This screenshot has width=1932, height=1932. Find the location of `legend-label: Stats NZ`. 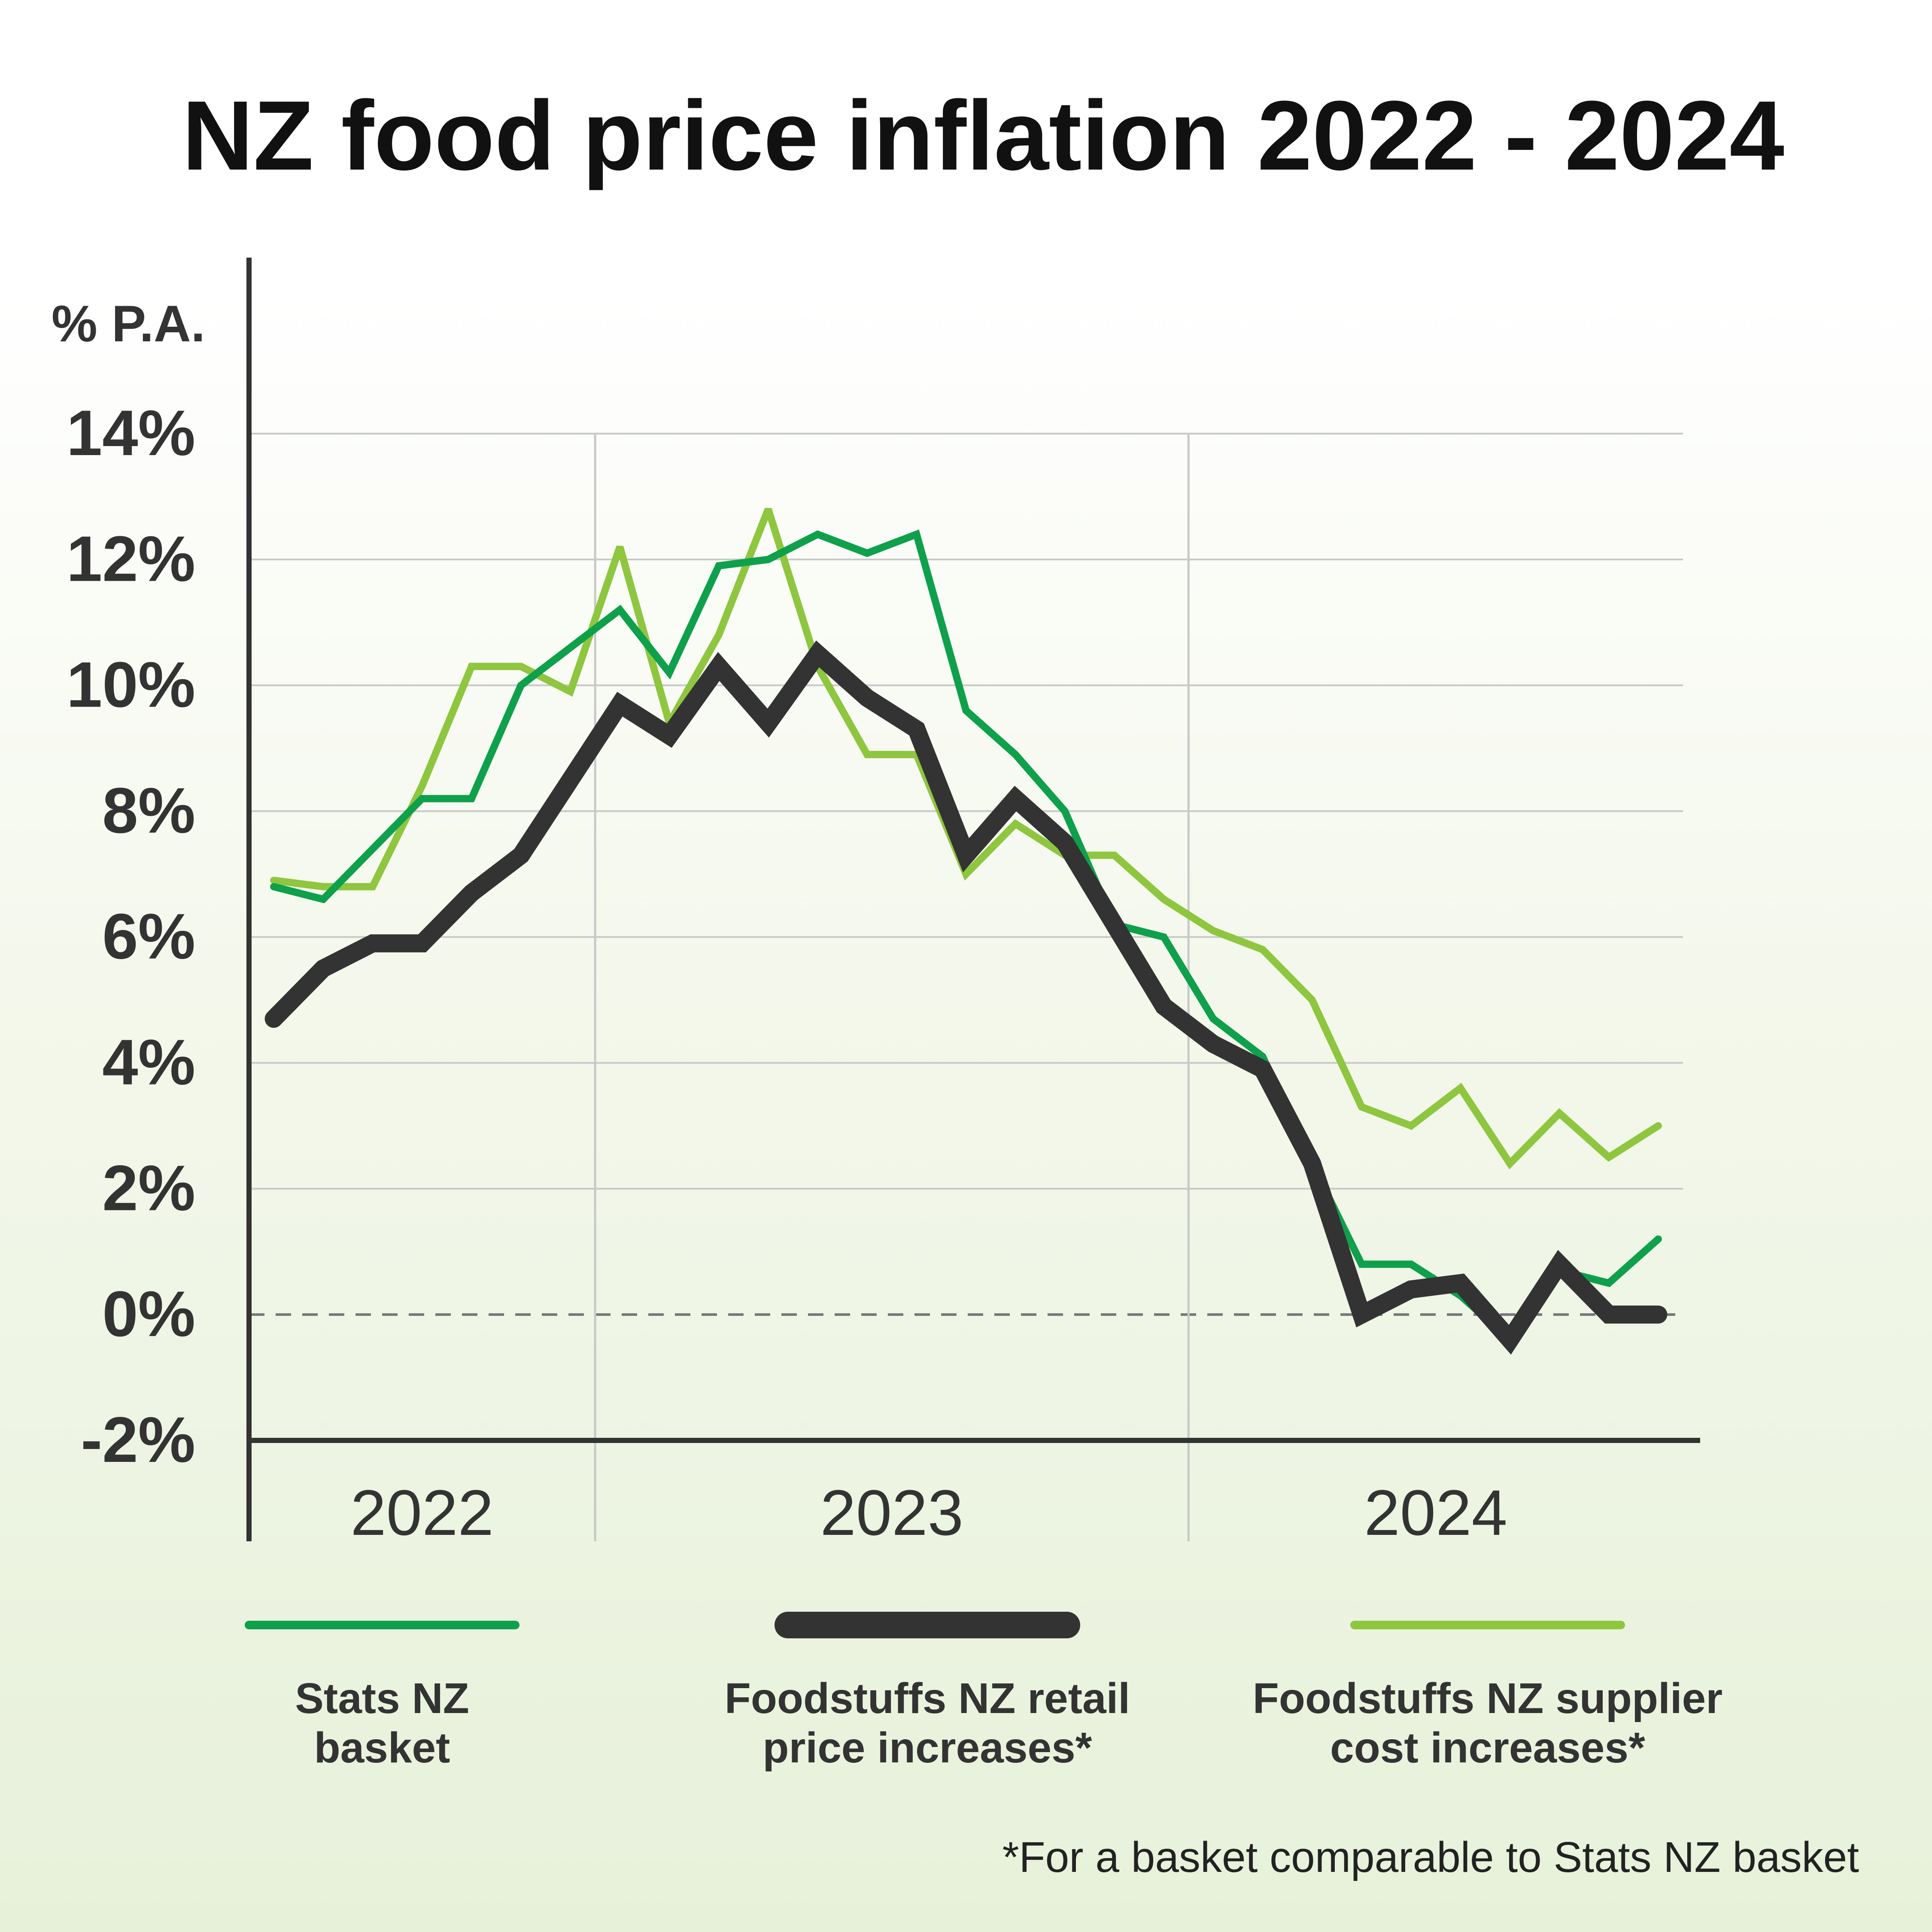

legend-label: Stats NZ is located at coordinates (382, 1698).